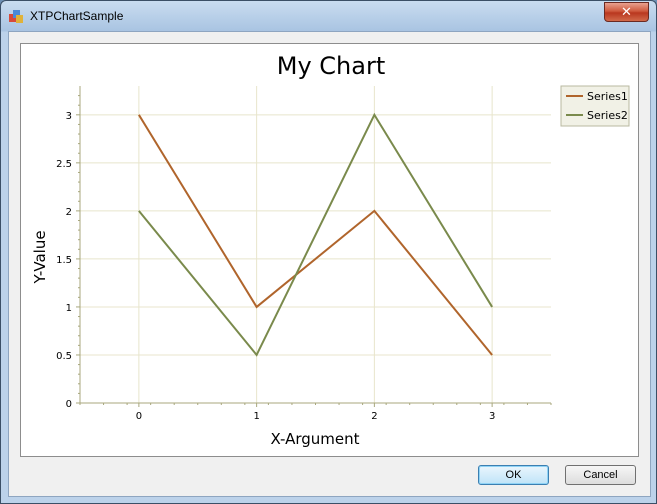 This screenshot has width=657, height=504. Describe the element at coordinates (607, 115) in the screenshot. I see `legend-label-series2: Series2` at that location.